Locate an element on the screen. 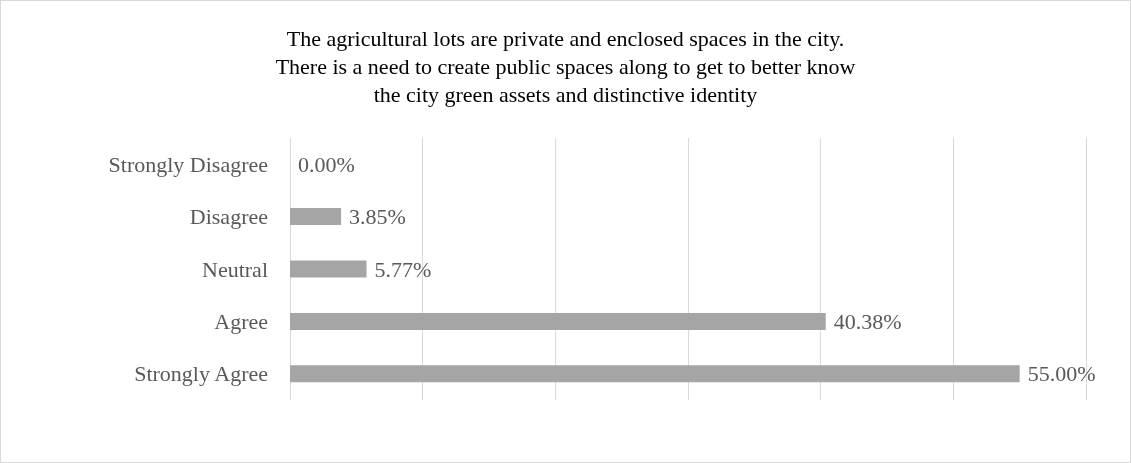 The width and height of the screenshot is (1131, 463). y-tick-label: Agree is located at coordinates (241, 321).